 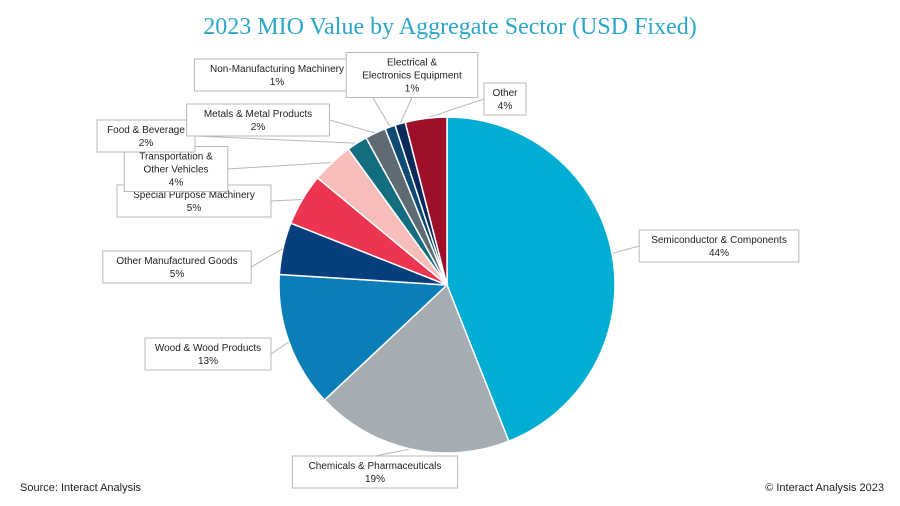 I want to click on pie-slice-chemicals-and-pharmaceuticals, so click(x=416, y=368).